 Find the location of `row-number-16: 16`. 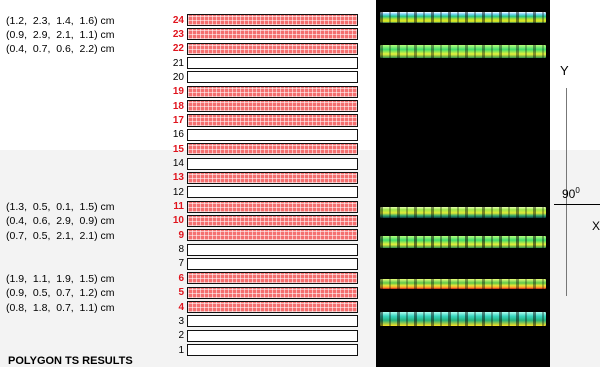

row-number-16: 16 is located at coordinates (178, 135).